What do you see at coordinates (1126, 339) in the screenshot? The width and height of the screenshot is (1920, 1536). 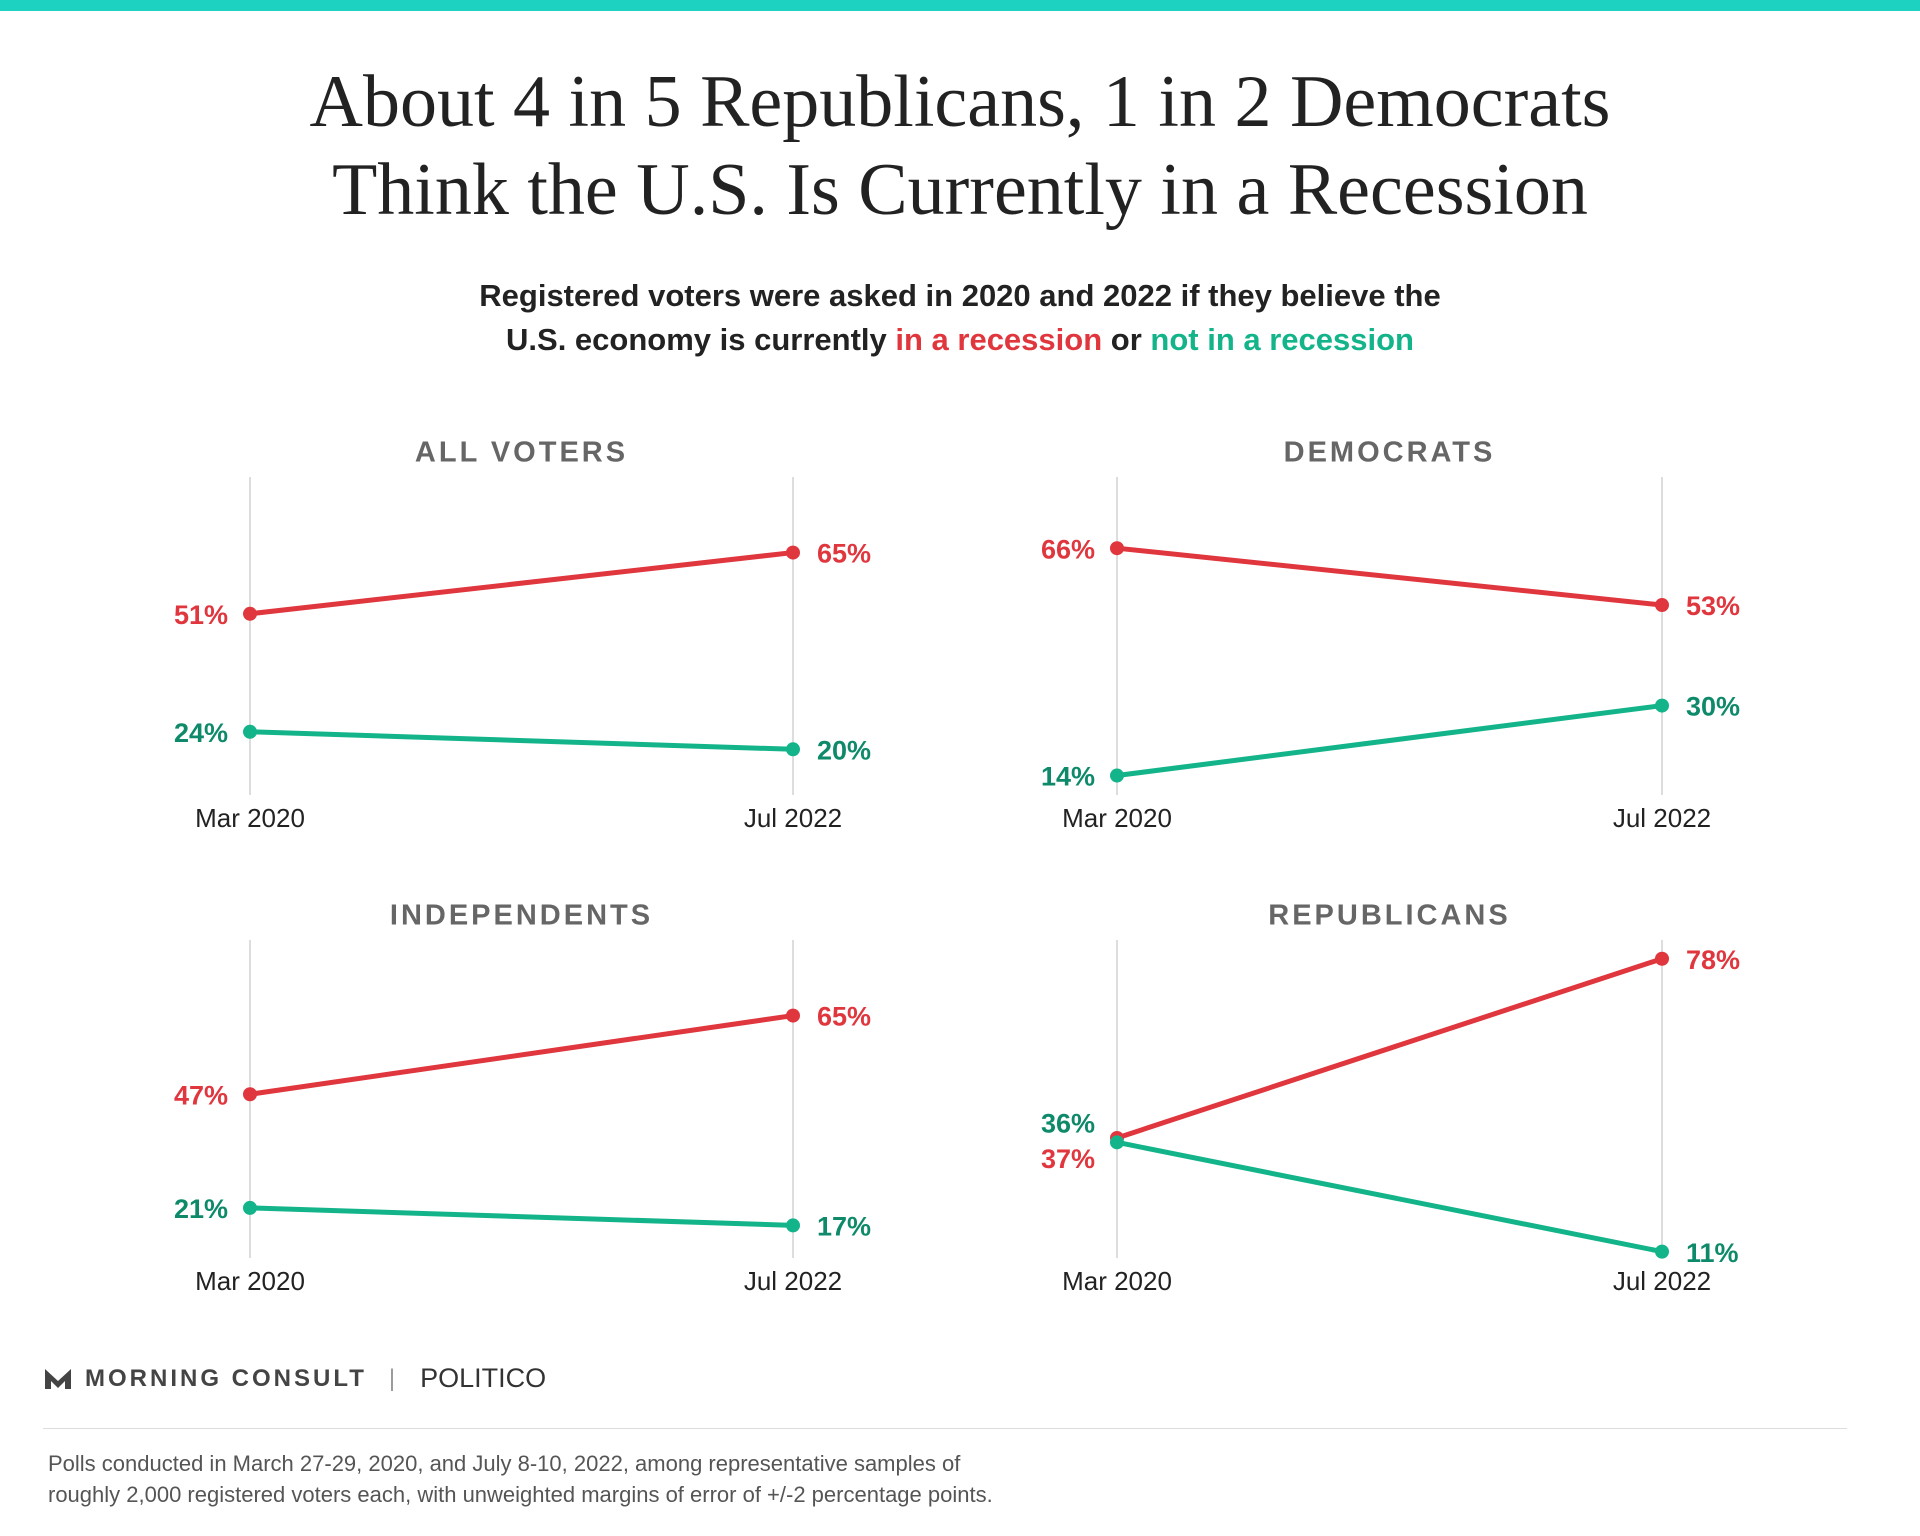 I see `subtitle-text: or` at bounding box center [1126, 339].